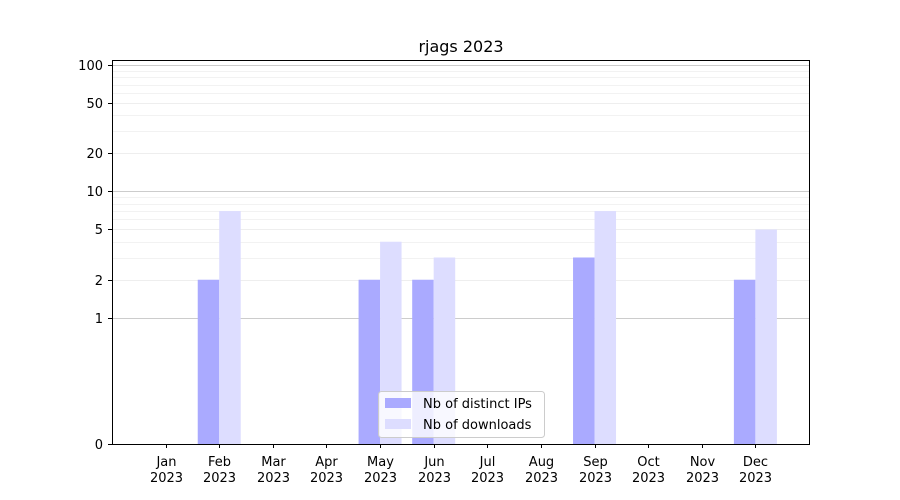 The width and height of the screenshot is (900, 500). I want to click on legend-swatch-distinct-ips, so click(398, 403).